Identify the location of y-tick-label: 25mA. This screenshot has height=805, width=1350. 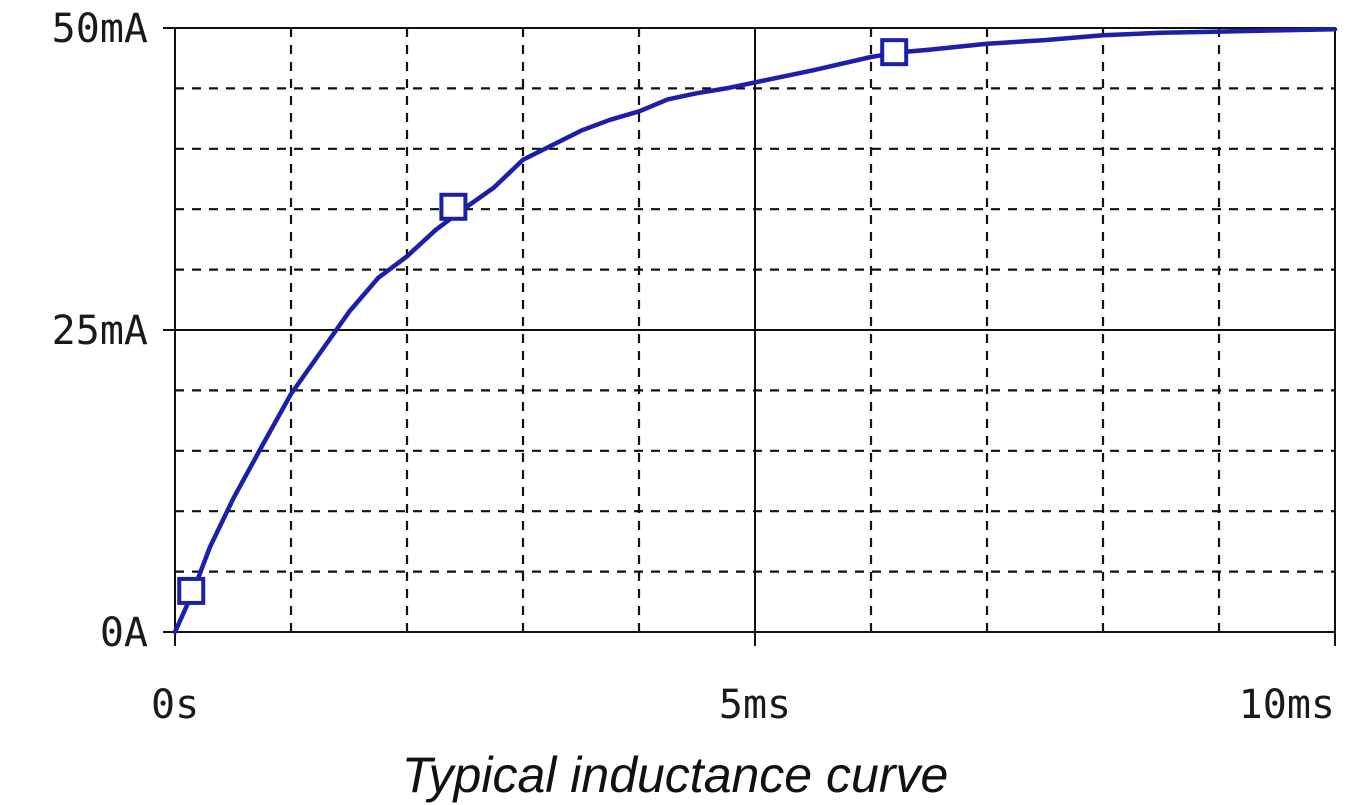
(100, 331).